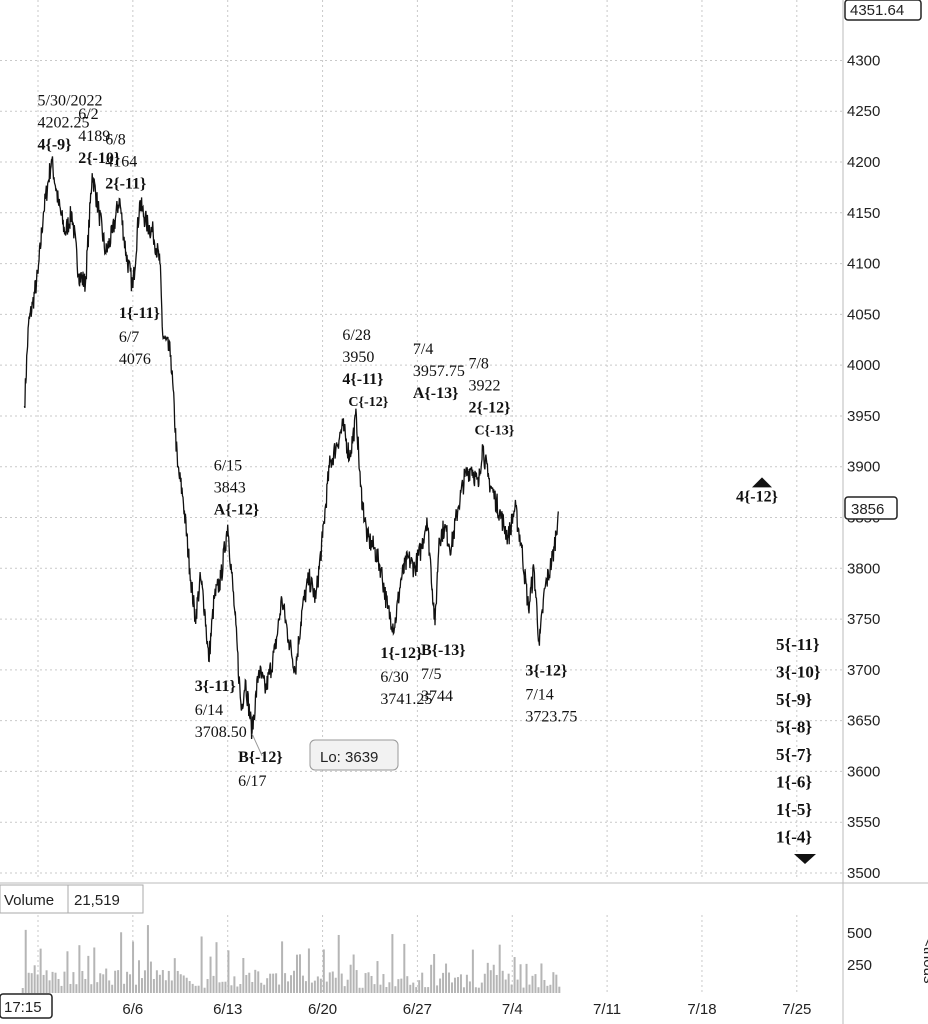  Describe the element at coordinates (794, 782) in the screenshot. I see `projection-down-label: 1{-6}` at that location.